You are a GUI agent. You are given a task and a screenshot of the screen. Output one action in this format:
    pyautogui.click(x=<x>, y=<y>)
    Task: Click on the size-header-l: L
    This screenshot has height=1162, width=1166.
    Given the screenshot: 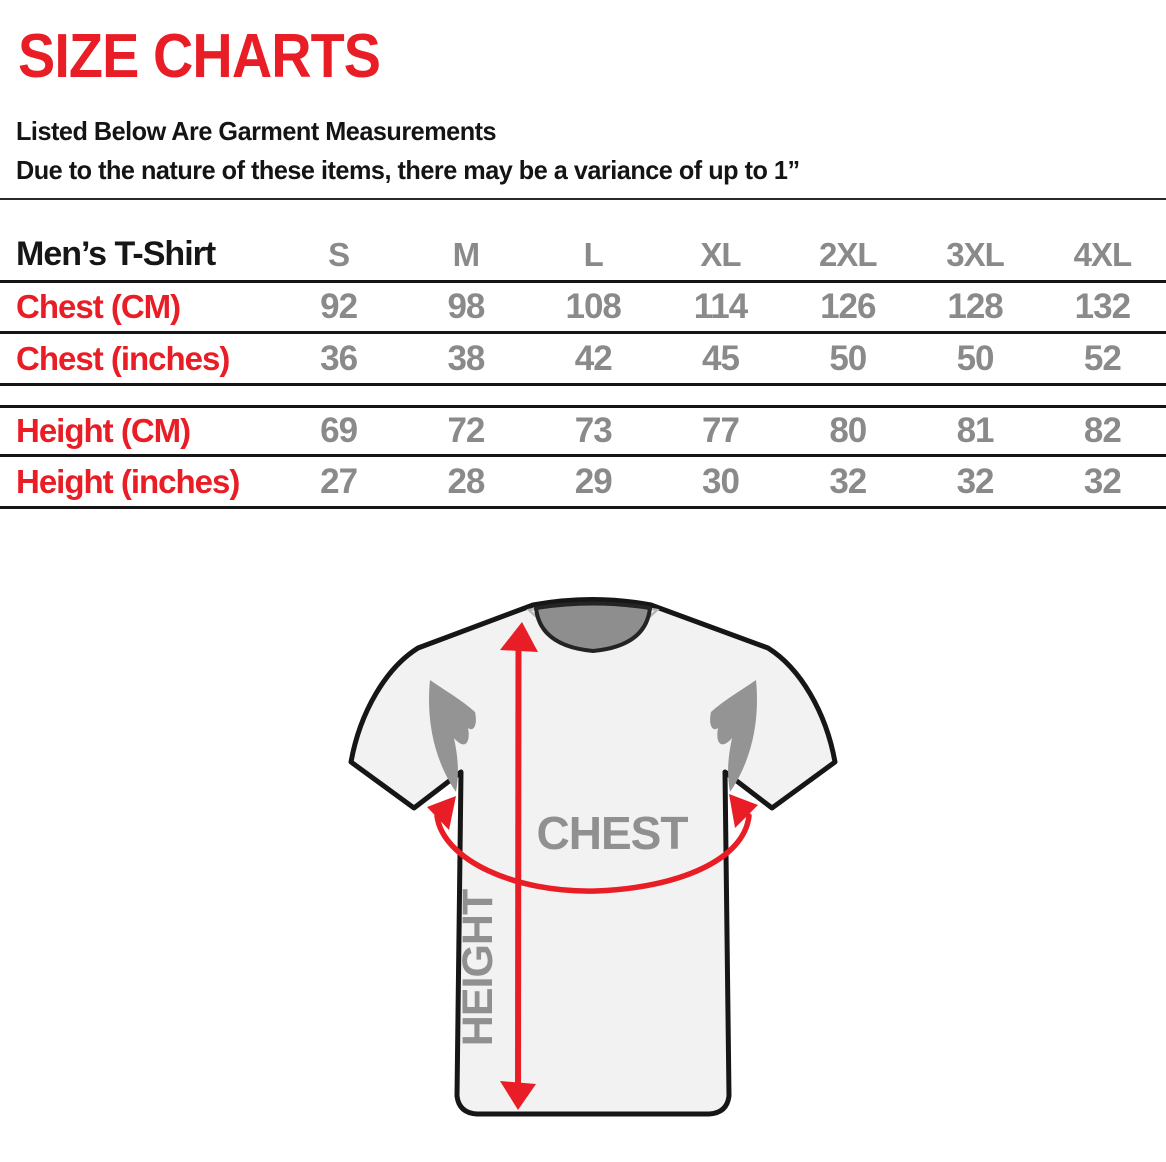 What is the action you would take?
    pyautogui.click(x=593, y=254)
    